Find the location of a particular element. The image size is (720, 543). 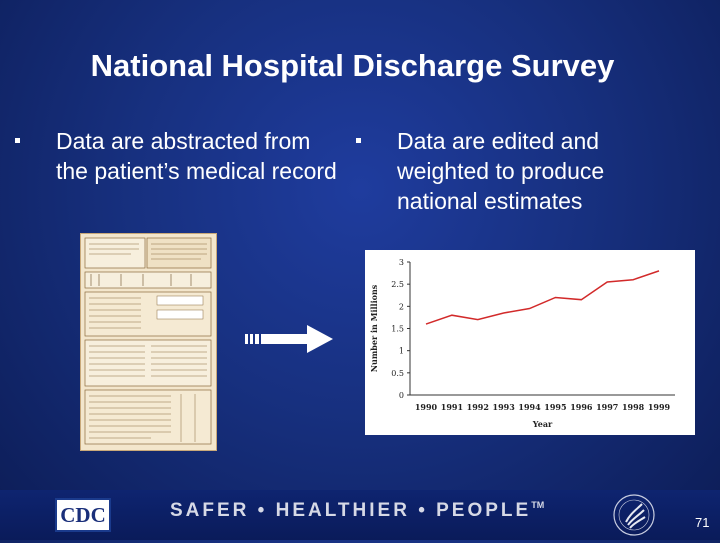

y-tick-label: 1 is located at coordinates (401, 351).